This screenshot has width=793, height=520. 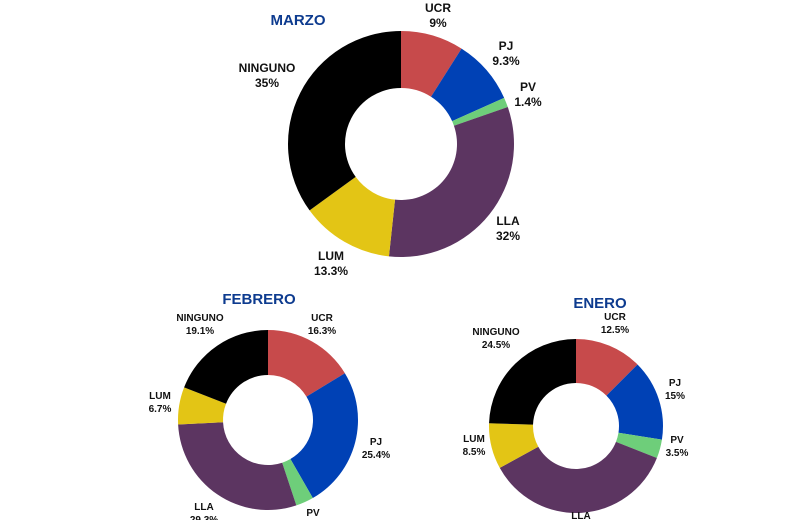 What do you see at coordinates (675, 396) in the screenshot?
I see `slice-value-pj: 15%` at bounding box center [675, 396].